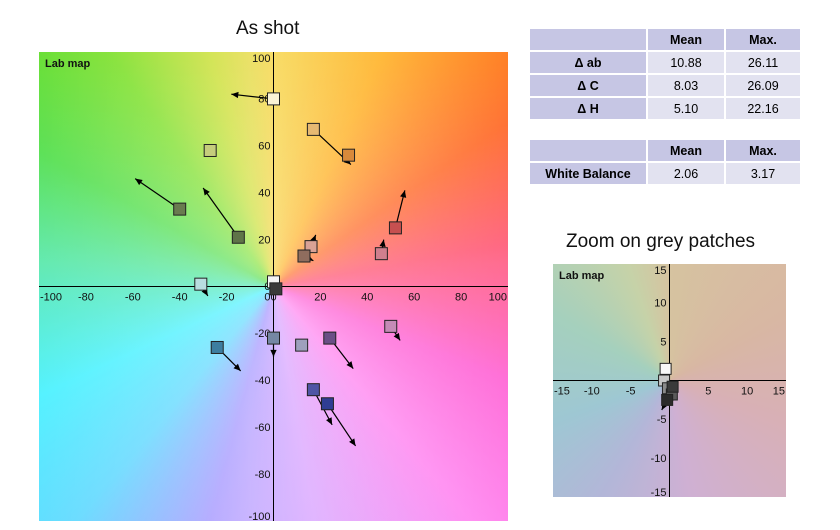 Image resolution: width=840 pixels, height=530 pixels. What do you see at coordinates (461, 298) in the screenshot?
I see `x-tick-label: 80` at bounding box center [461, 298].